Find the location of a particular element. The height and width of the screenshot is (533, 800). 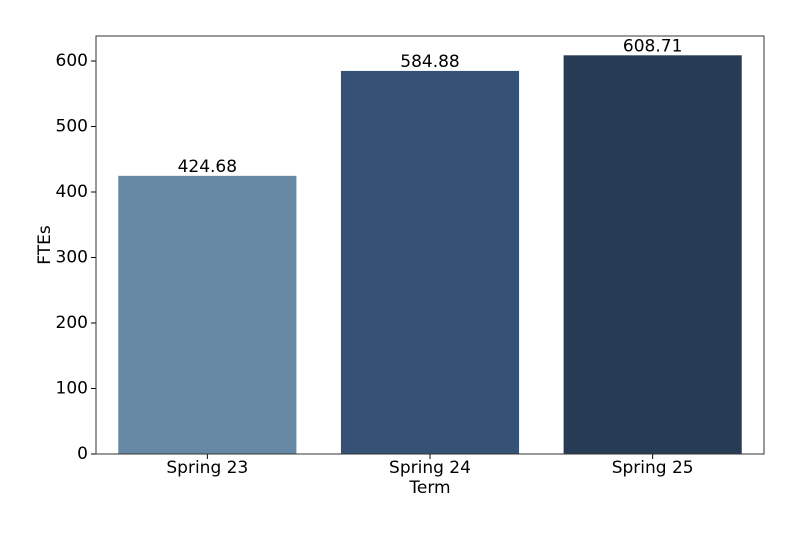

y-tick-label: 500 is located at coordinates (72, 127).